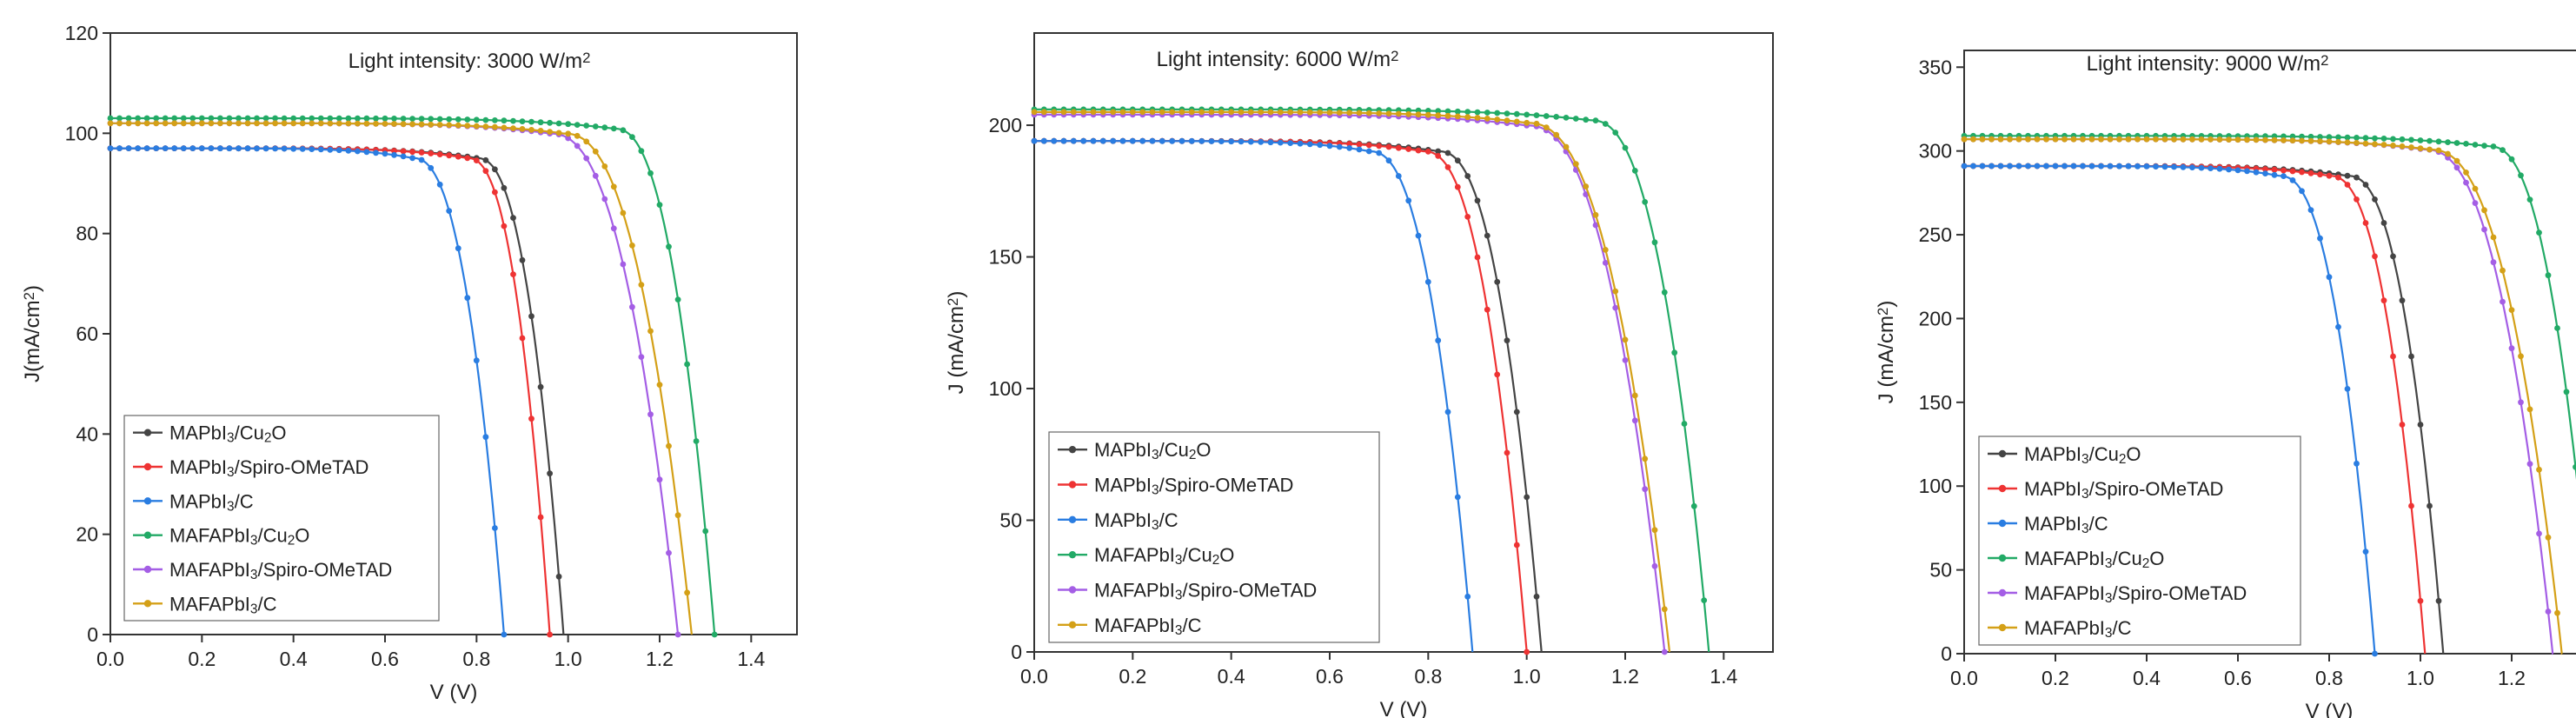 This screenshot has height=718, width=2576. I want to click on x-tick-label: 0.4, so click(1231, 676).